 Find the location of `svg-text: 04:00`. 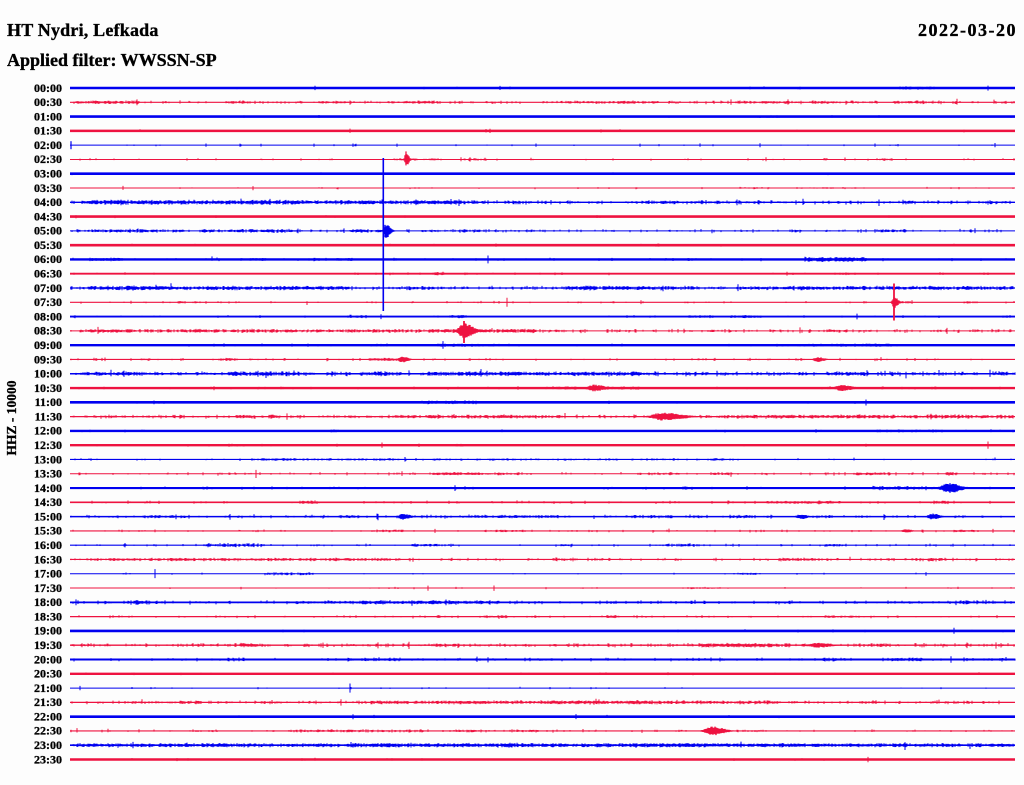

svg-text: 04:00 is located at coordinates (48, 202).